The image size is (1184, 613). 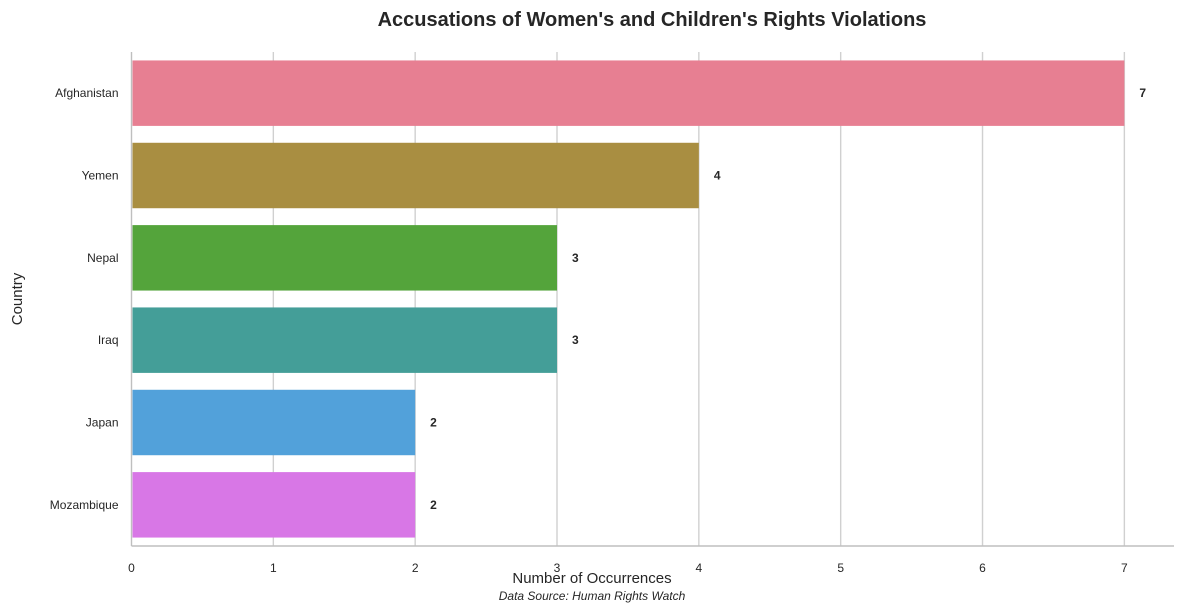 What do you see at coordinates (17, 298) in the screenshot?
I see `y-axis-label: Country` at bounding box center [17, 298].